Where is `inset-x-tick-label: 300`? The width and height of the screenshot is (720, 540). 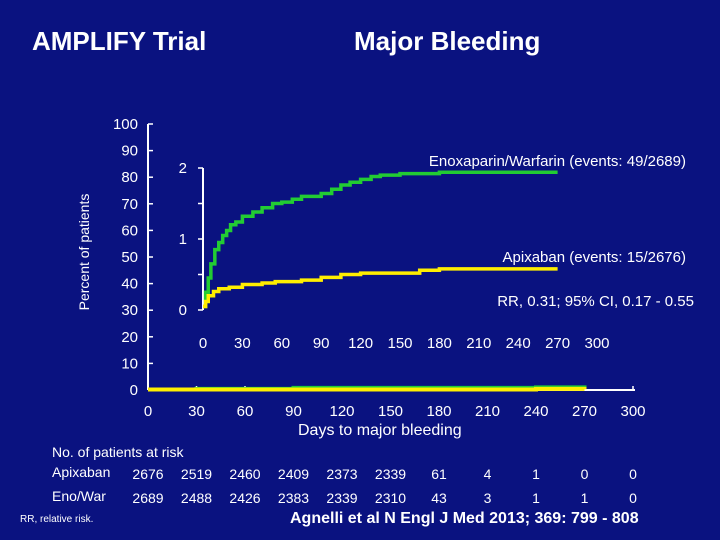
inset-x-tick-label: 300 is located at coordinates (596, 343).